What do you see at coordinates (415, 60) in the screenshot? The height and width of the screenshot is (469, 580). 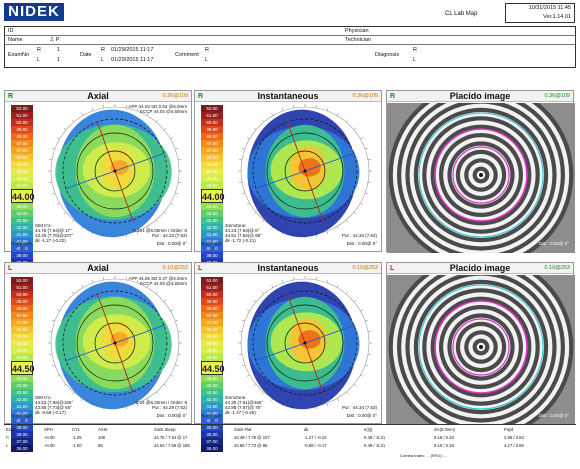 I see `diagnosis-l-eye: L` at bounding box center [415, 60].